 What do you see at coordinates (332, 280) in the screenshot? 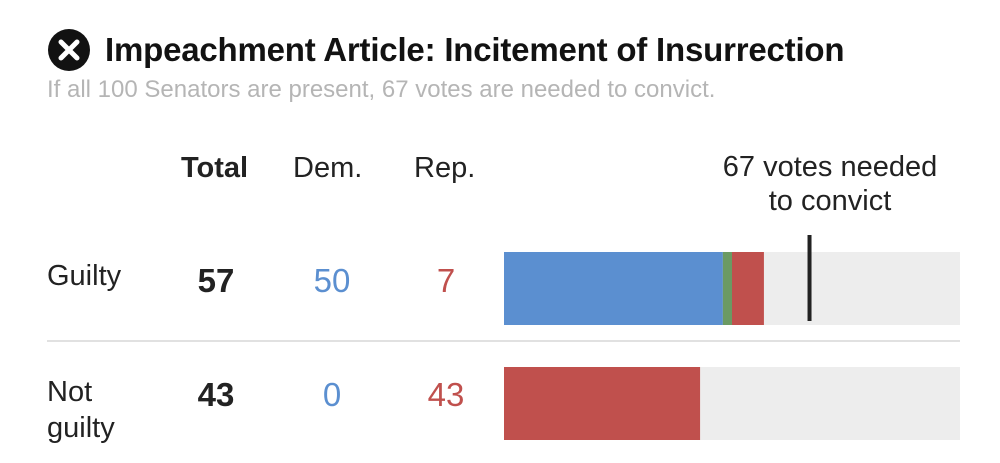
I see `guilty-dem-value: 50` at bounding box center [332, 280].